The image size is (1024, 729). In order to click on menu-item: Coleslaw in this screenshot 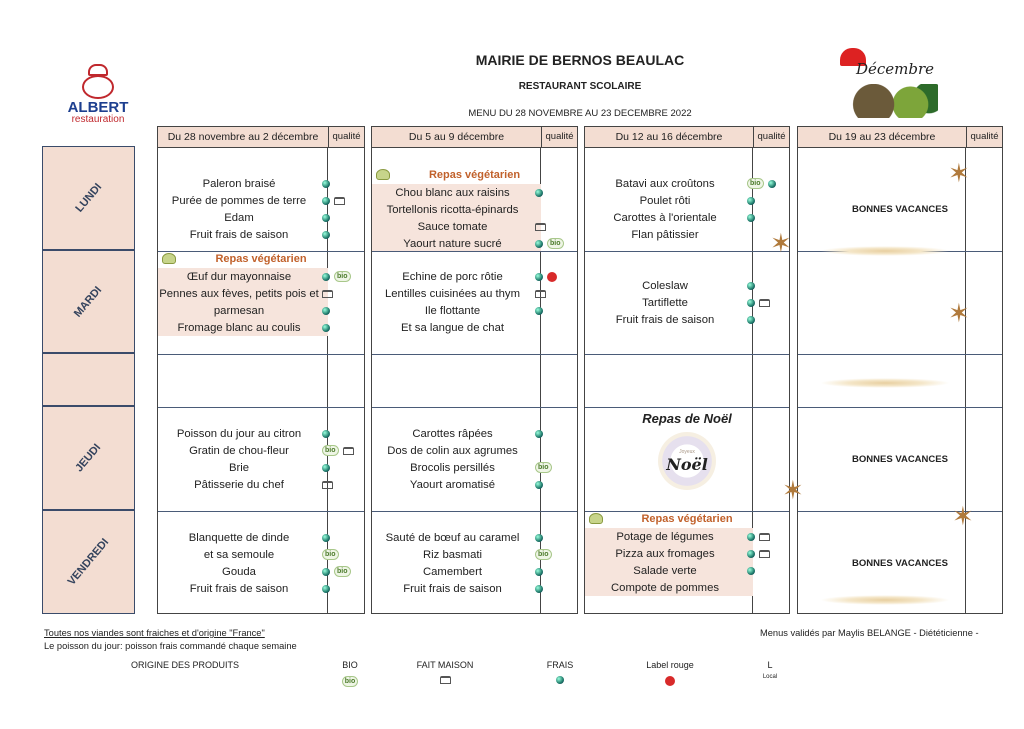, I will do `click(687, 285)`.